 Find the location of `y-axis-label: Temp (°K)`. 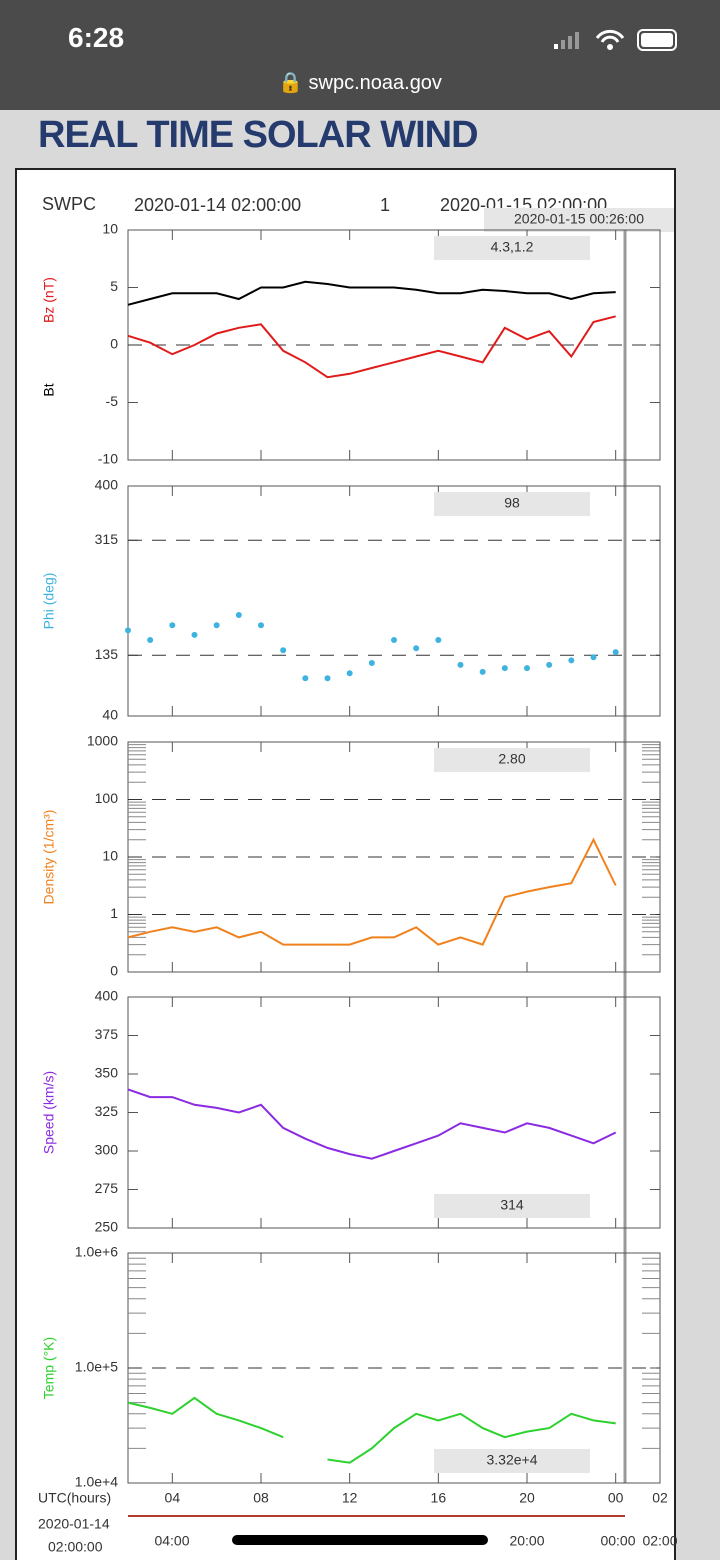

y-axis-label: Temp (°K) is located at coordinates (49, 1368).